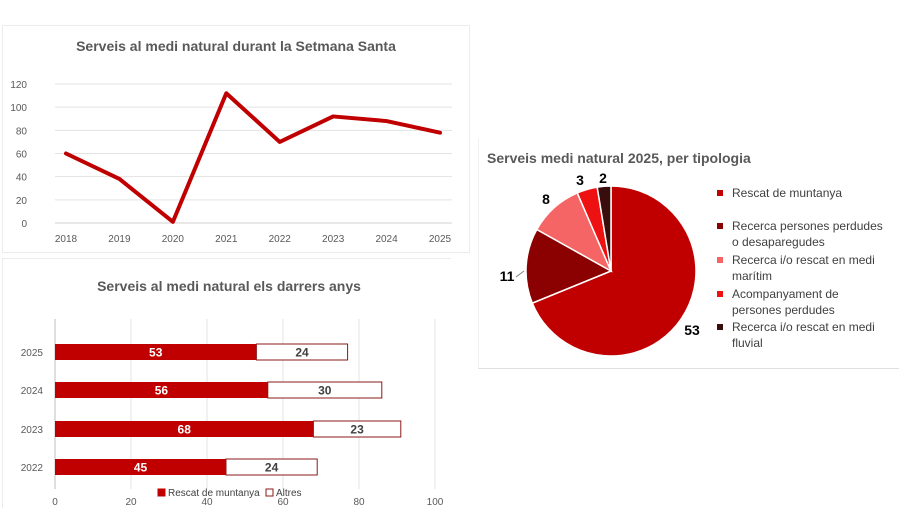 This screenshot has height=513, width=900. What do you see at coordinates (333, 239) in the screenshot?
I see `line-x-tick-label: 2023` at bounding box center [333, 239].